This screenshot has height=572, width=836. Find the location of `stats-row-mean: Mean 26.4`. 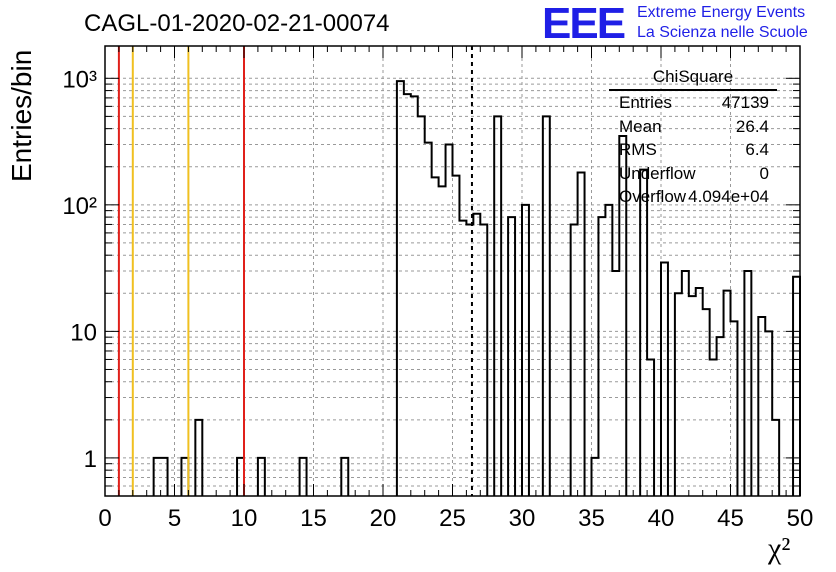

stats-row-mean: Mean 26.4 is located at coordinates (693, 127).